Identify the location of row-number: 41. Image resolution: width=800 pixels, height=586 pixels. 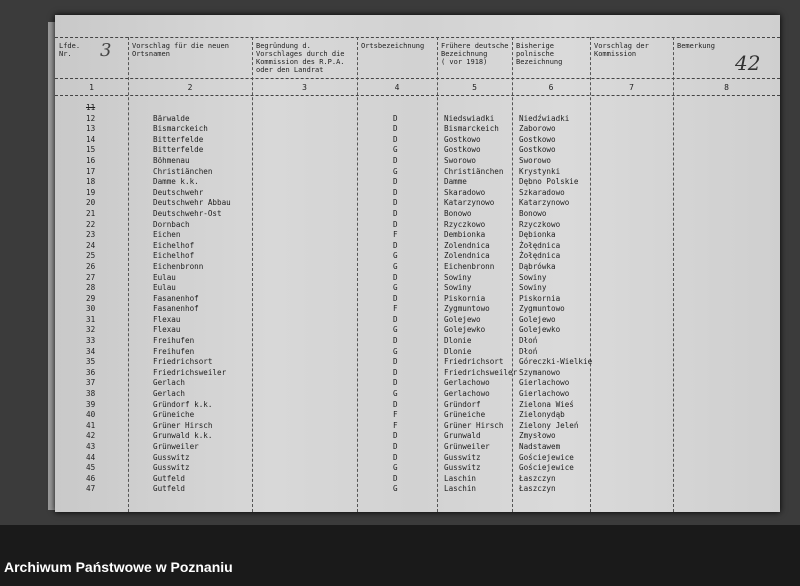
(91, 425).